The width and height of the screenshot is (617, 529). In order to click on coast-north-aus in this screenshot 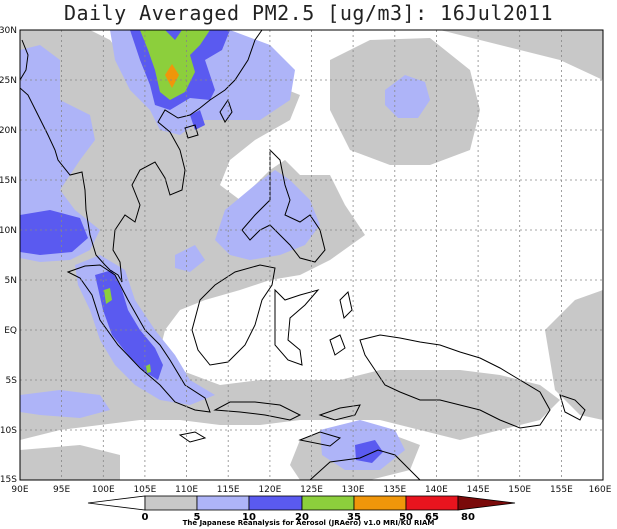, I will do `click(365, 464)`.